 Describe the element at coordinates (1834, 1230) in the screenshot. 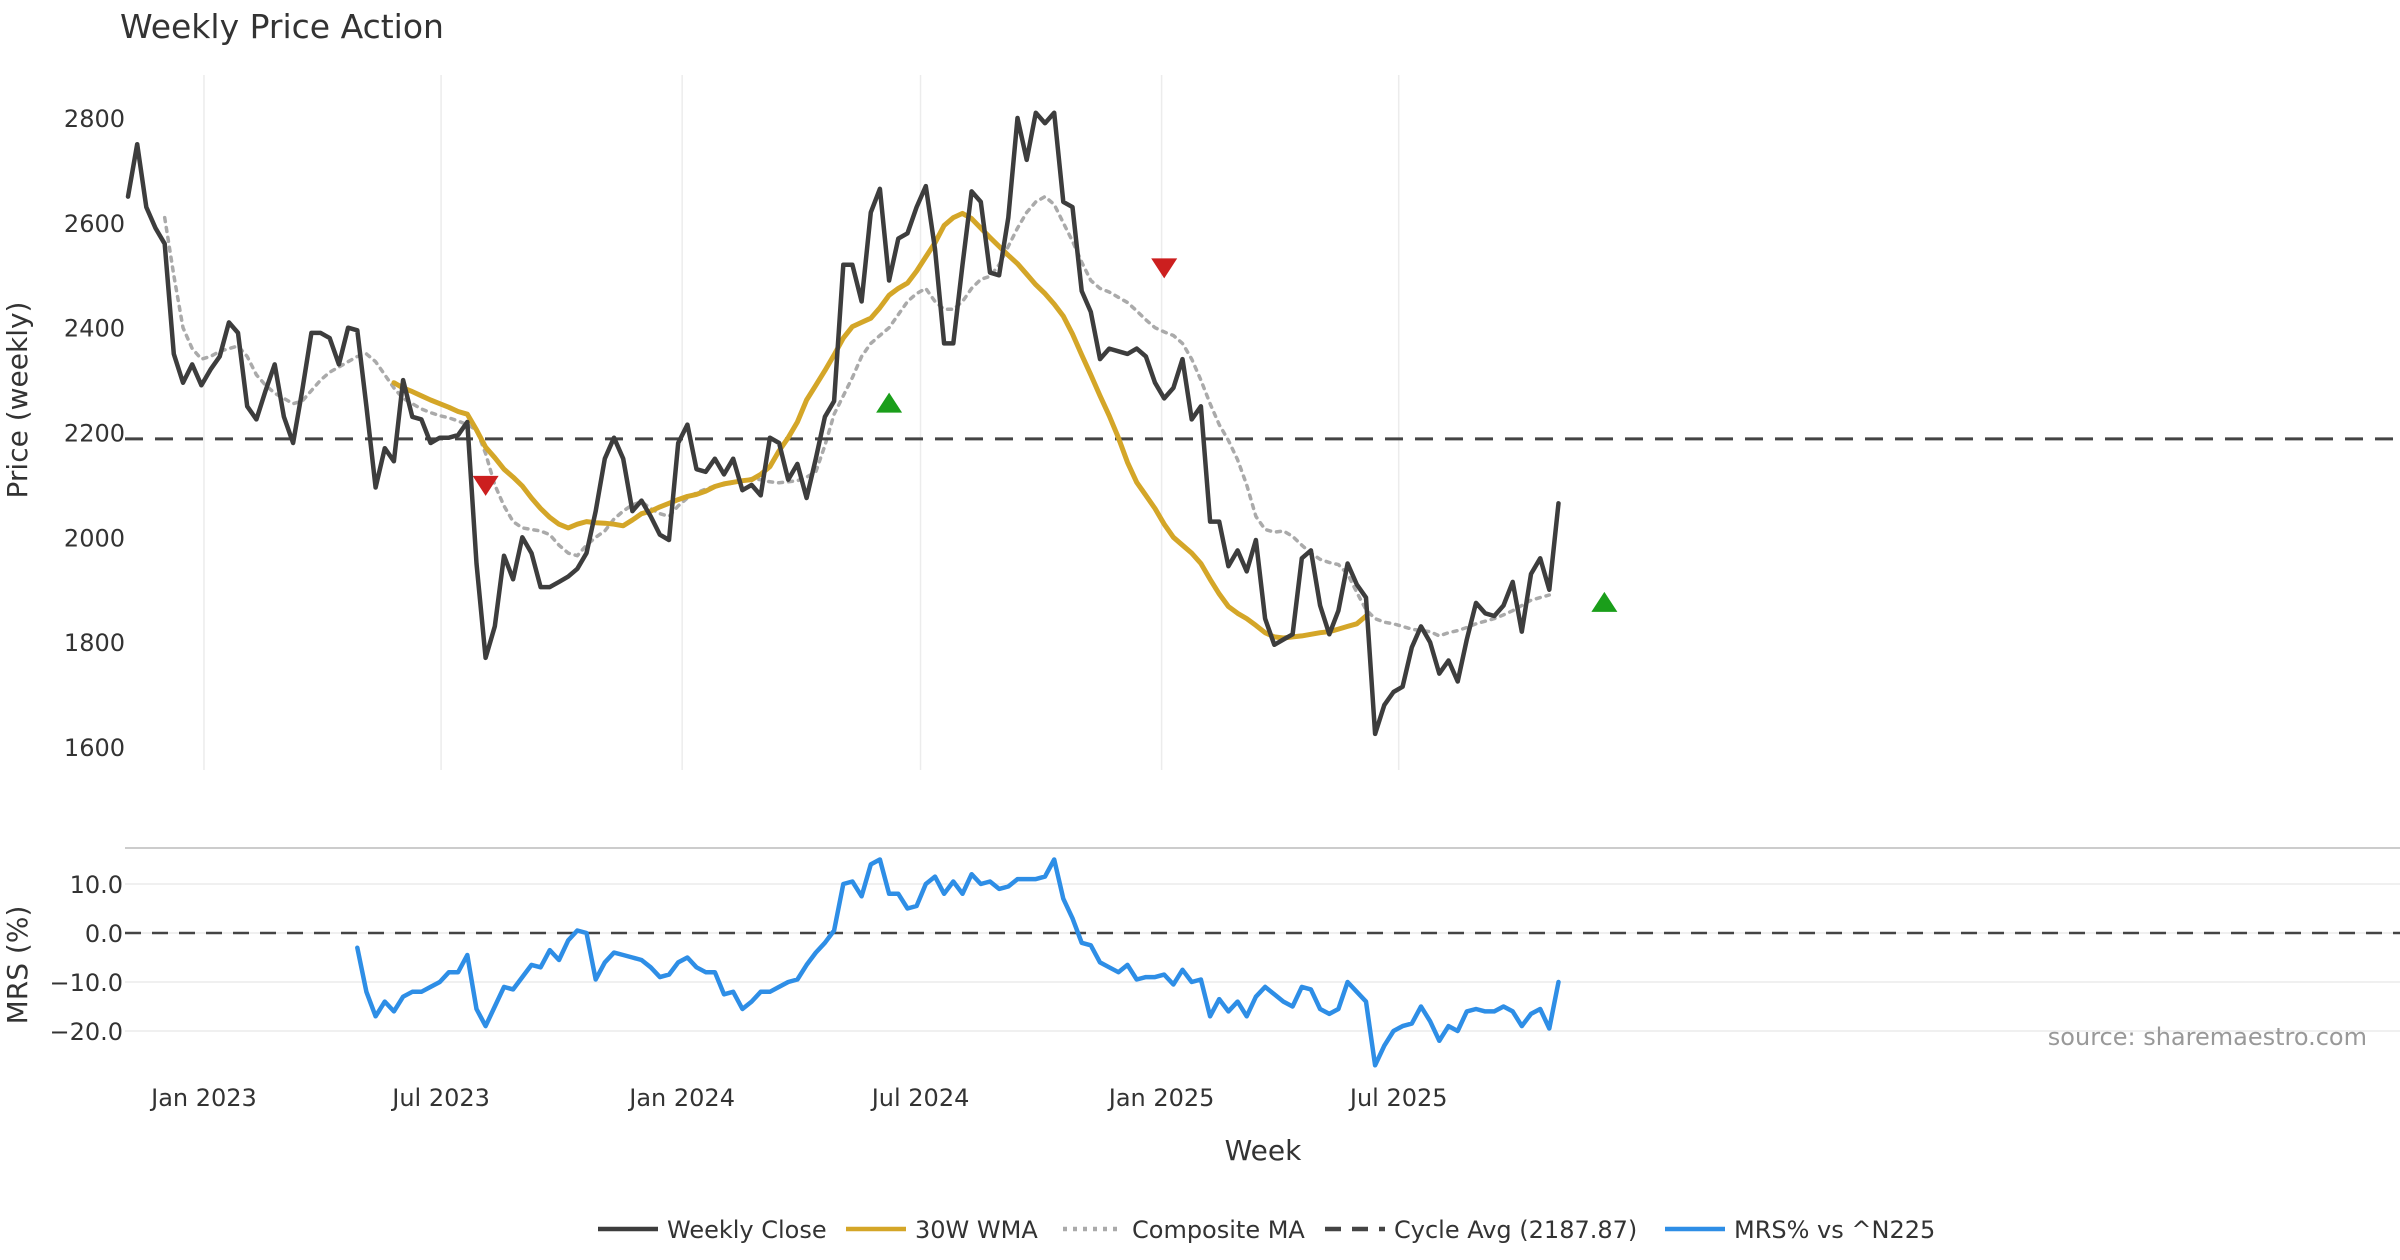

I see `legend-label: MRS% vs ^N225` at that location.